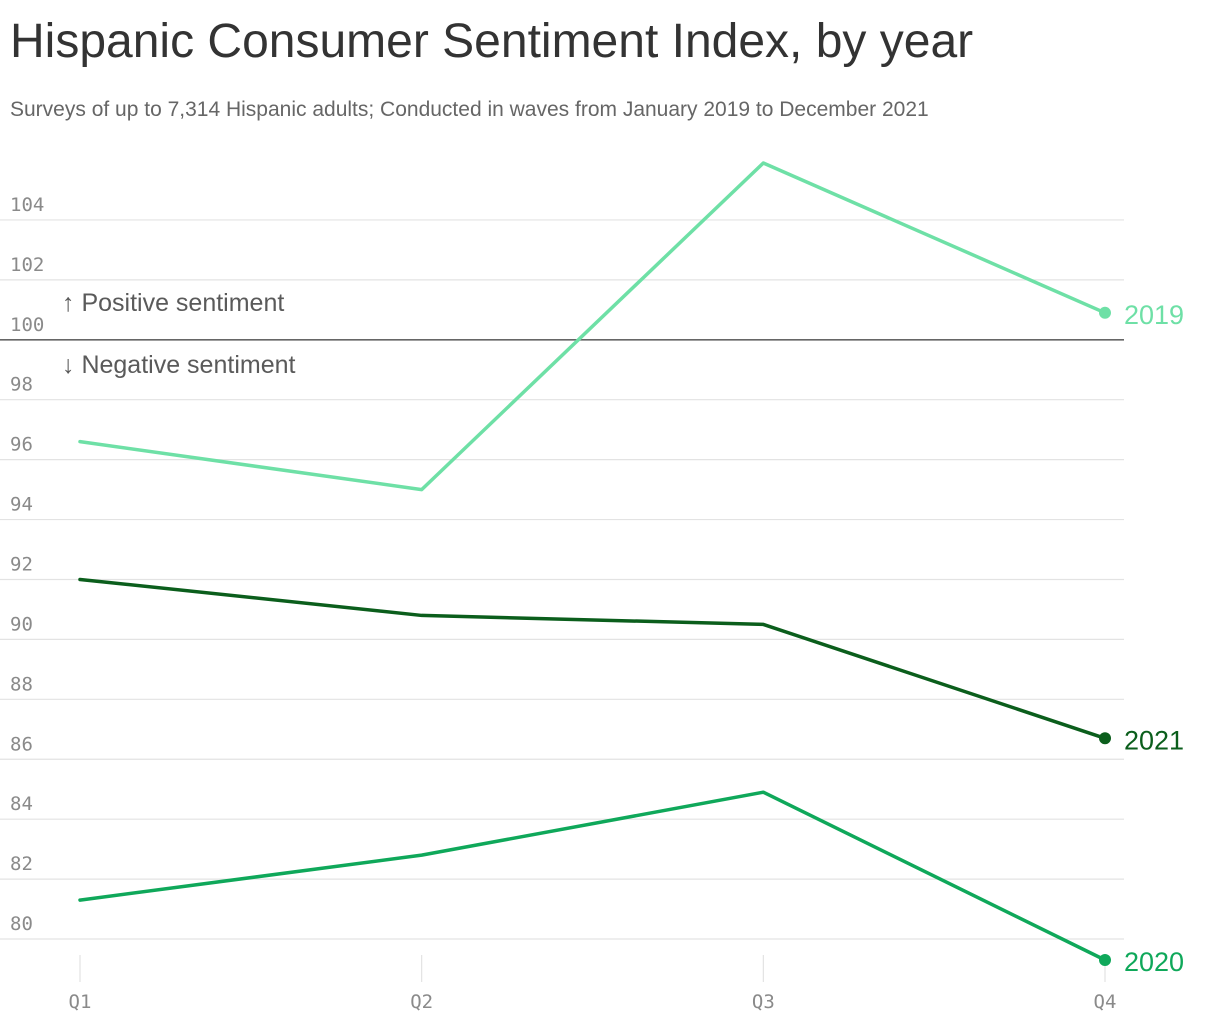  Describe the element at coordinates (21, 864) in the screenshot. I see `y-tick-label: 82` at that location.